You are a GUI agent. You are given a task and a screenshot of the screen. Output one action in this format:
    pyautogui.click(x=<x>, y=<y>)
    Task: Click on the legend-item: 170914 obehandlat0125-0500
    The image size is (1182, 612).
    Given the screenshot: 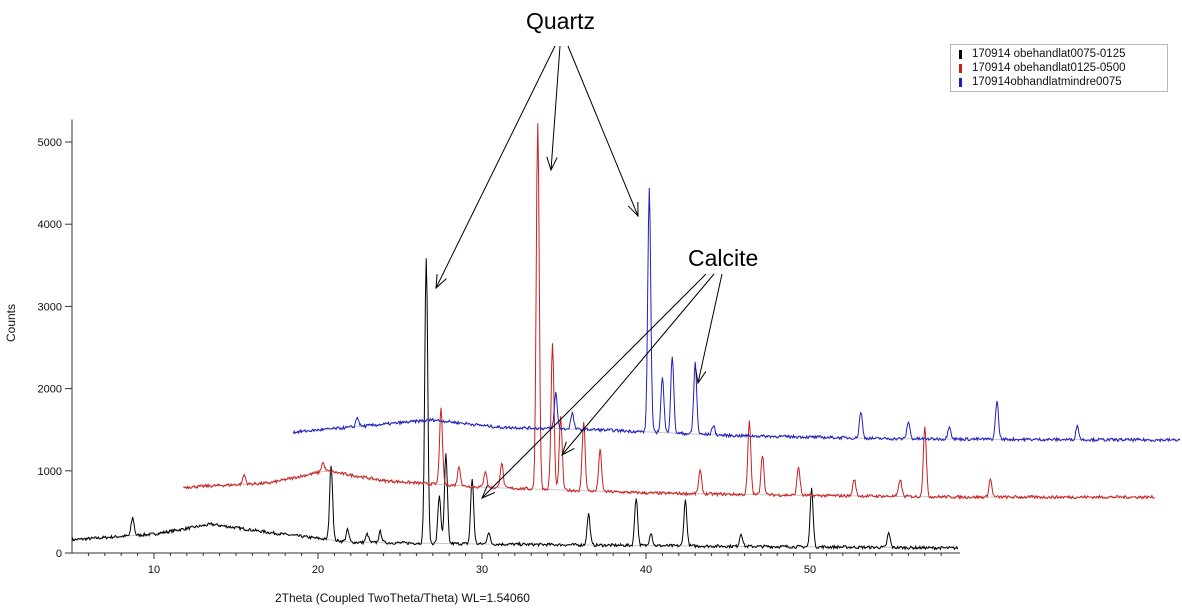 What is the action you would take?
    pyautogui.click(x=1063, y=68)
    